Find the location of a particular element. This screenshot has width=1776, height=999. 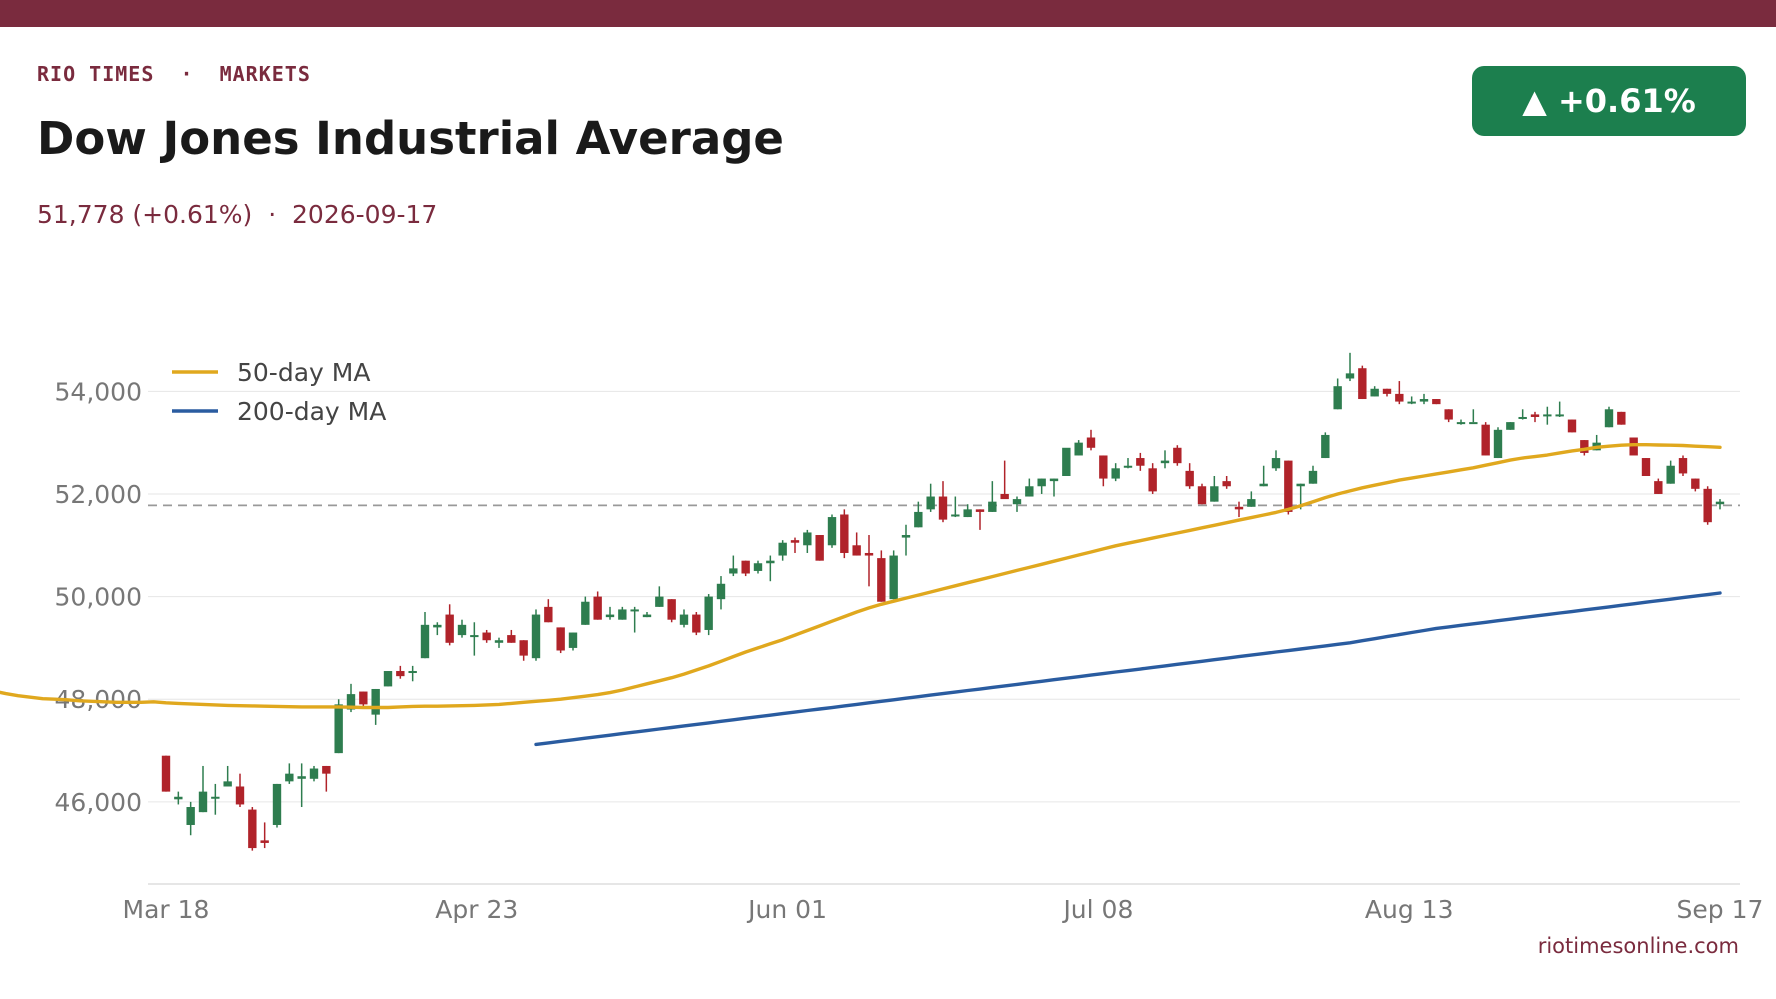

legend-label: 200-day MA is located at coordinates (311, 411).